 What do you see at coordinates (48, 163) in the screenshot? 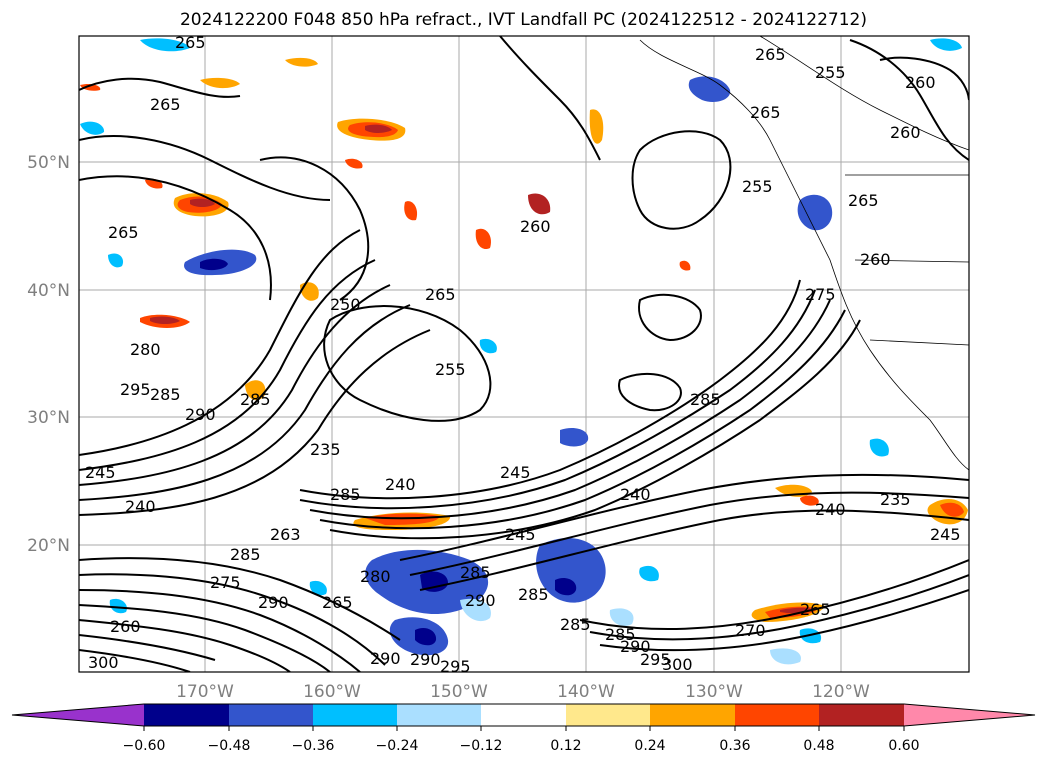
I see `lat-label-50n: 50°N` at bounding box center [48, 163].